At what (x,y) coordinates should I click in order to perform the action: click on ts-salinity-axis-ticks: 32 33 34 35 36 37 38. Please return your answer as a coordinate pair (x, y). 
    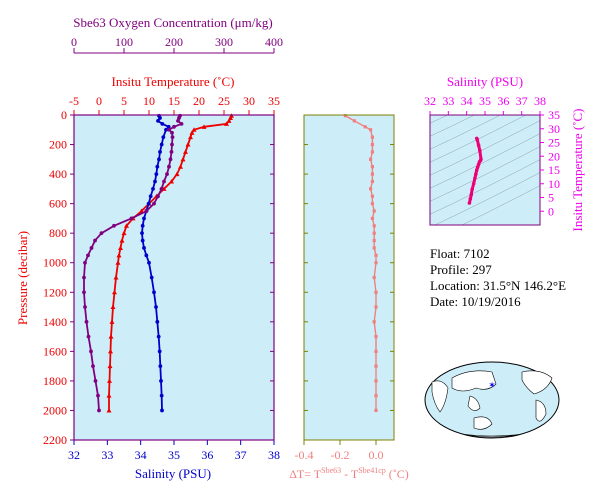
    Looking at the image, I should click on (485, 104).